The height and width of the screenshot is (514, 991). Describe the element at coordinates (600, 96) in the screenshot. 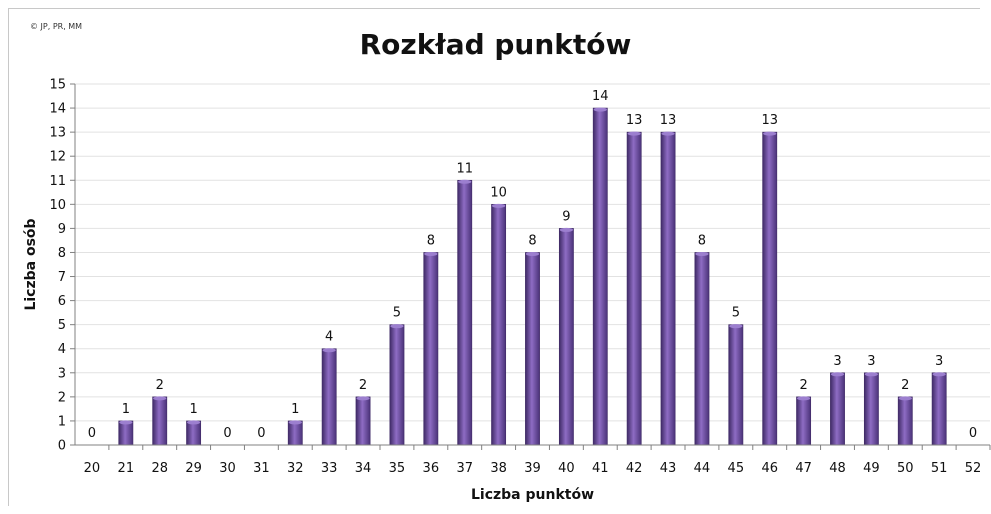

I see `data-label: 14` at that location.